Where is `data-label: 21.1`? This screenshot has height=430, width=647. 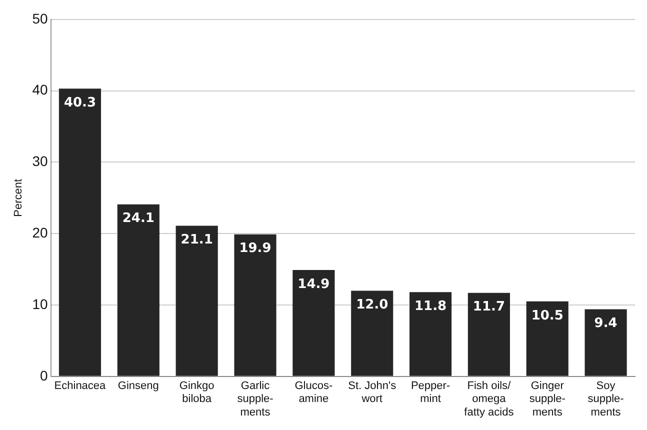 data-label: 21.1 is located at coordinates (196, 240).